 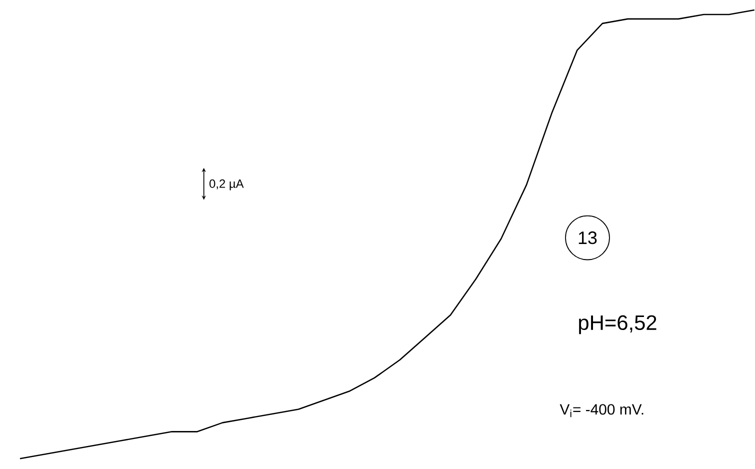 I want to click on annotation: pH=6,52, so click(x=617, y=324).